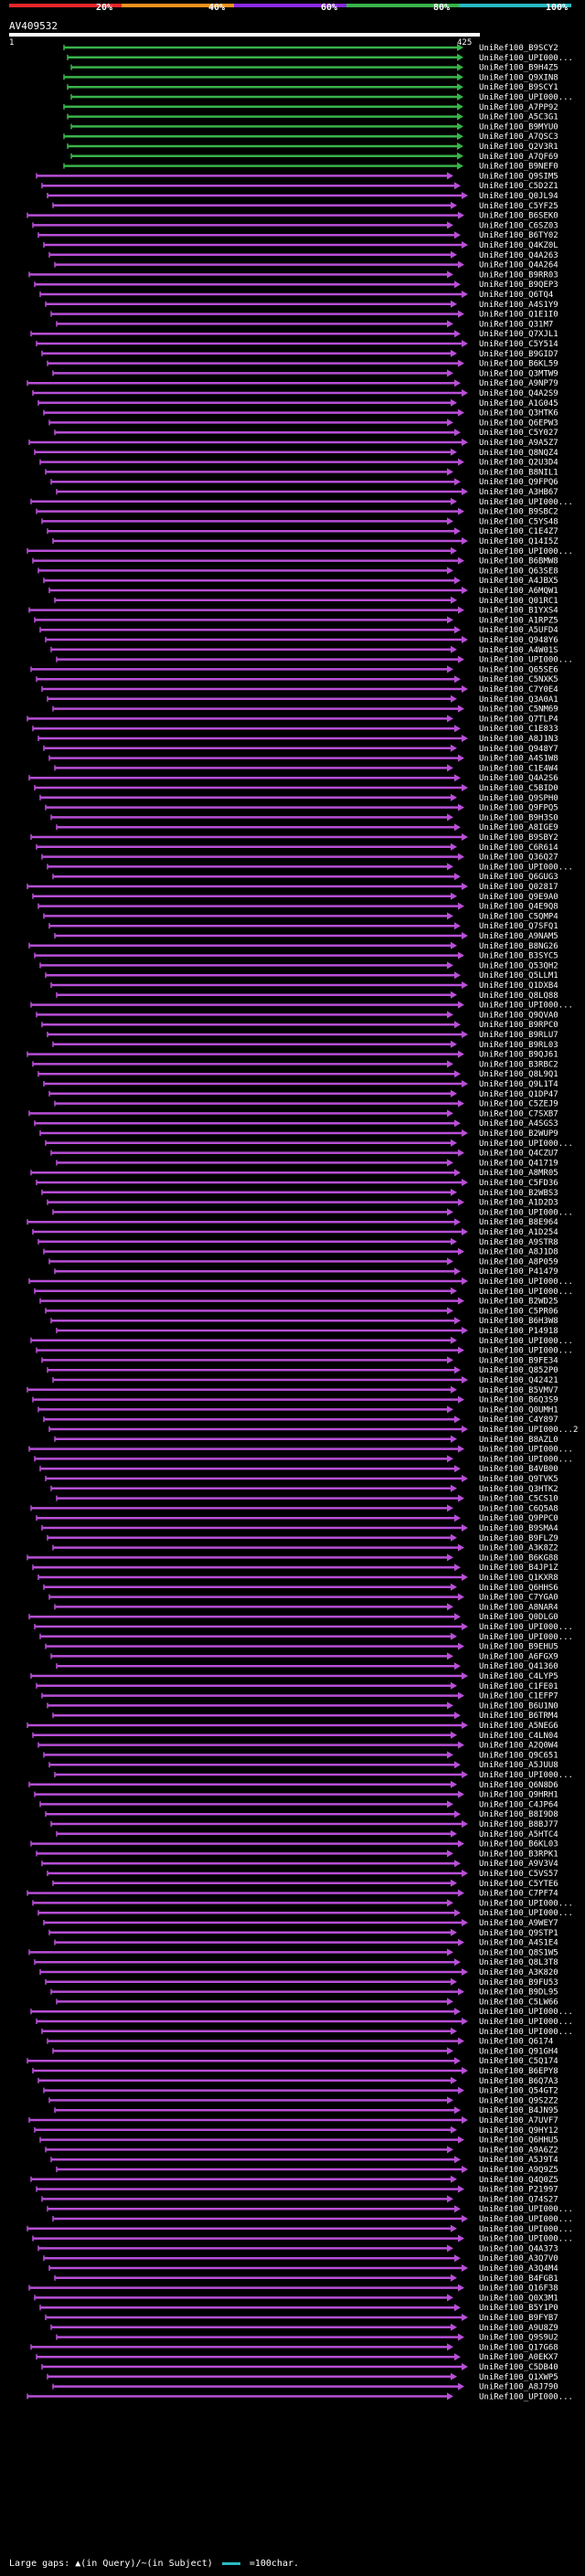  Describe the element at coordinates (295, 897) in the screenshot. I see `hit-row: UniRef100_Q9E9A0` at that location.